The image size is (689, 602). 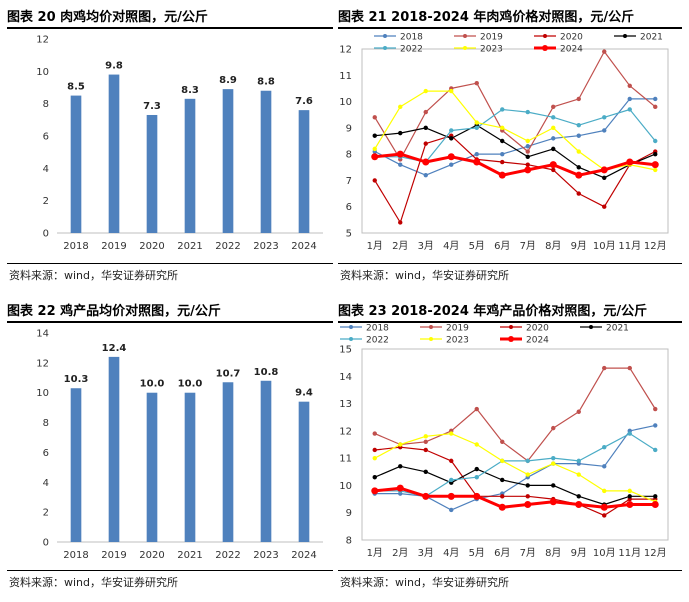 What do you see at coordinates (629, 246) in the screenshot?
I see `x-tick-label: 11月` at bounding box center [629, 246].